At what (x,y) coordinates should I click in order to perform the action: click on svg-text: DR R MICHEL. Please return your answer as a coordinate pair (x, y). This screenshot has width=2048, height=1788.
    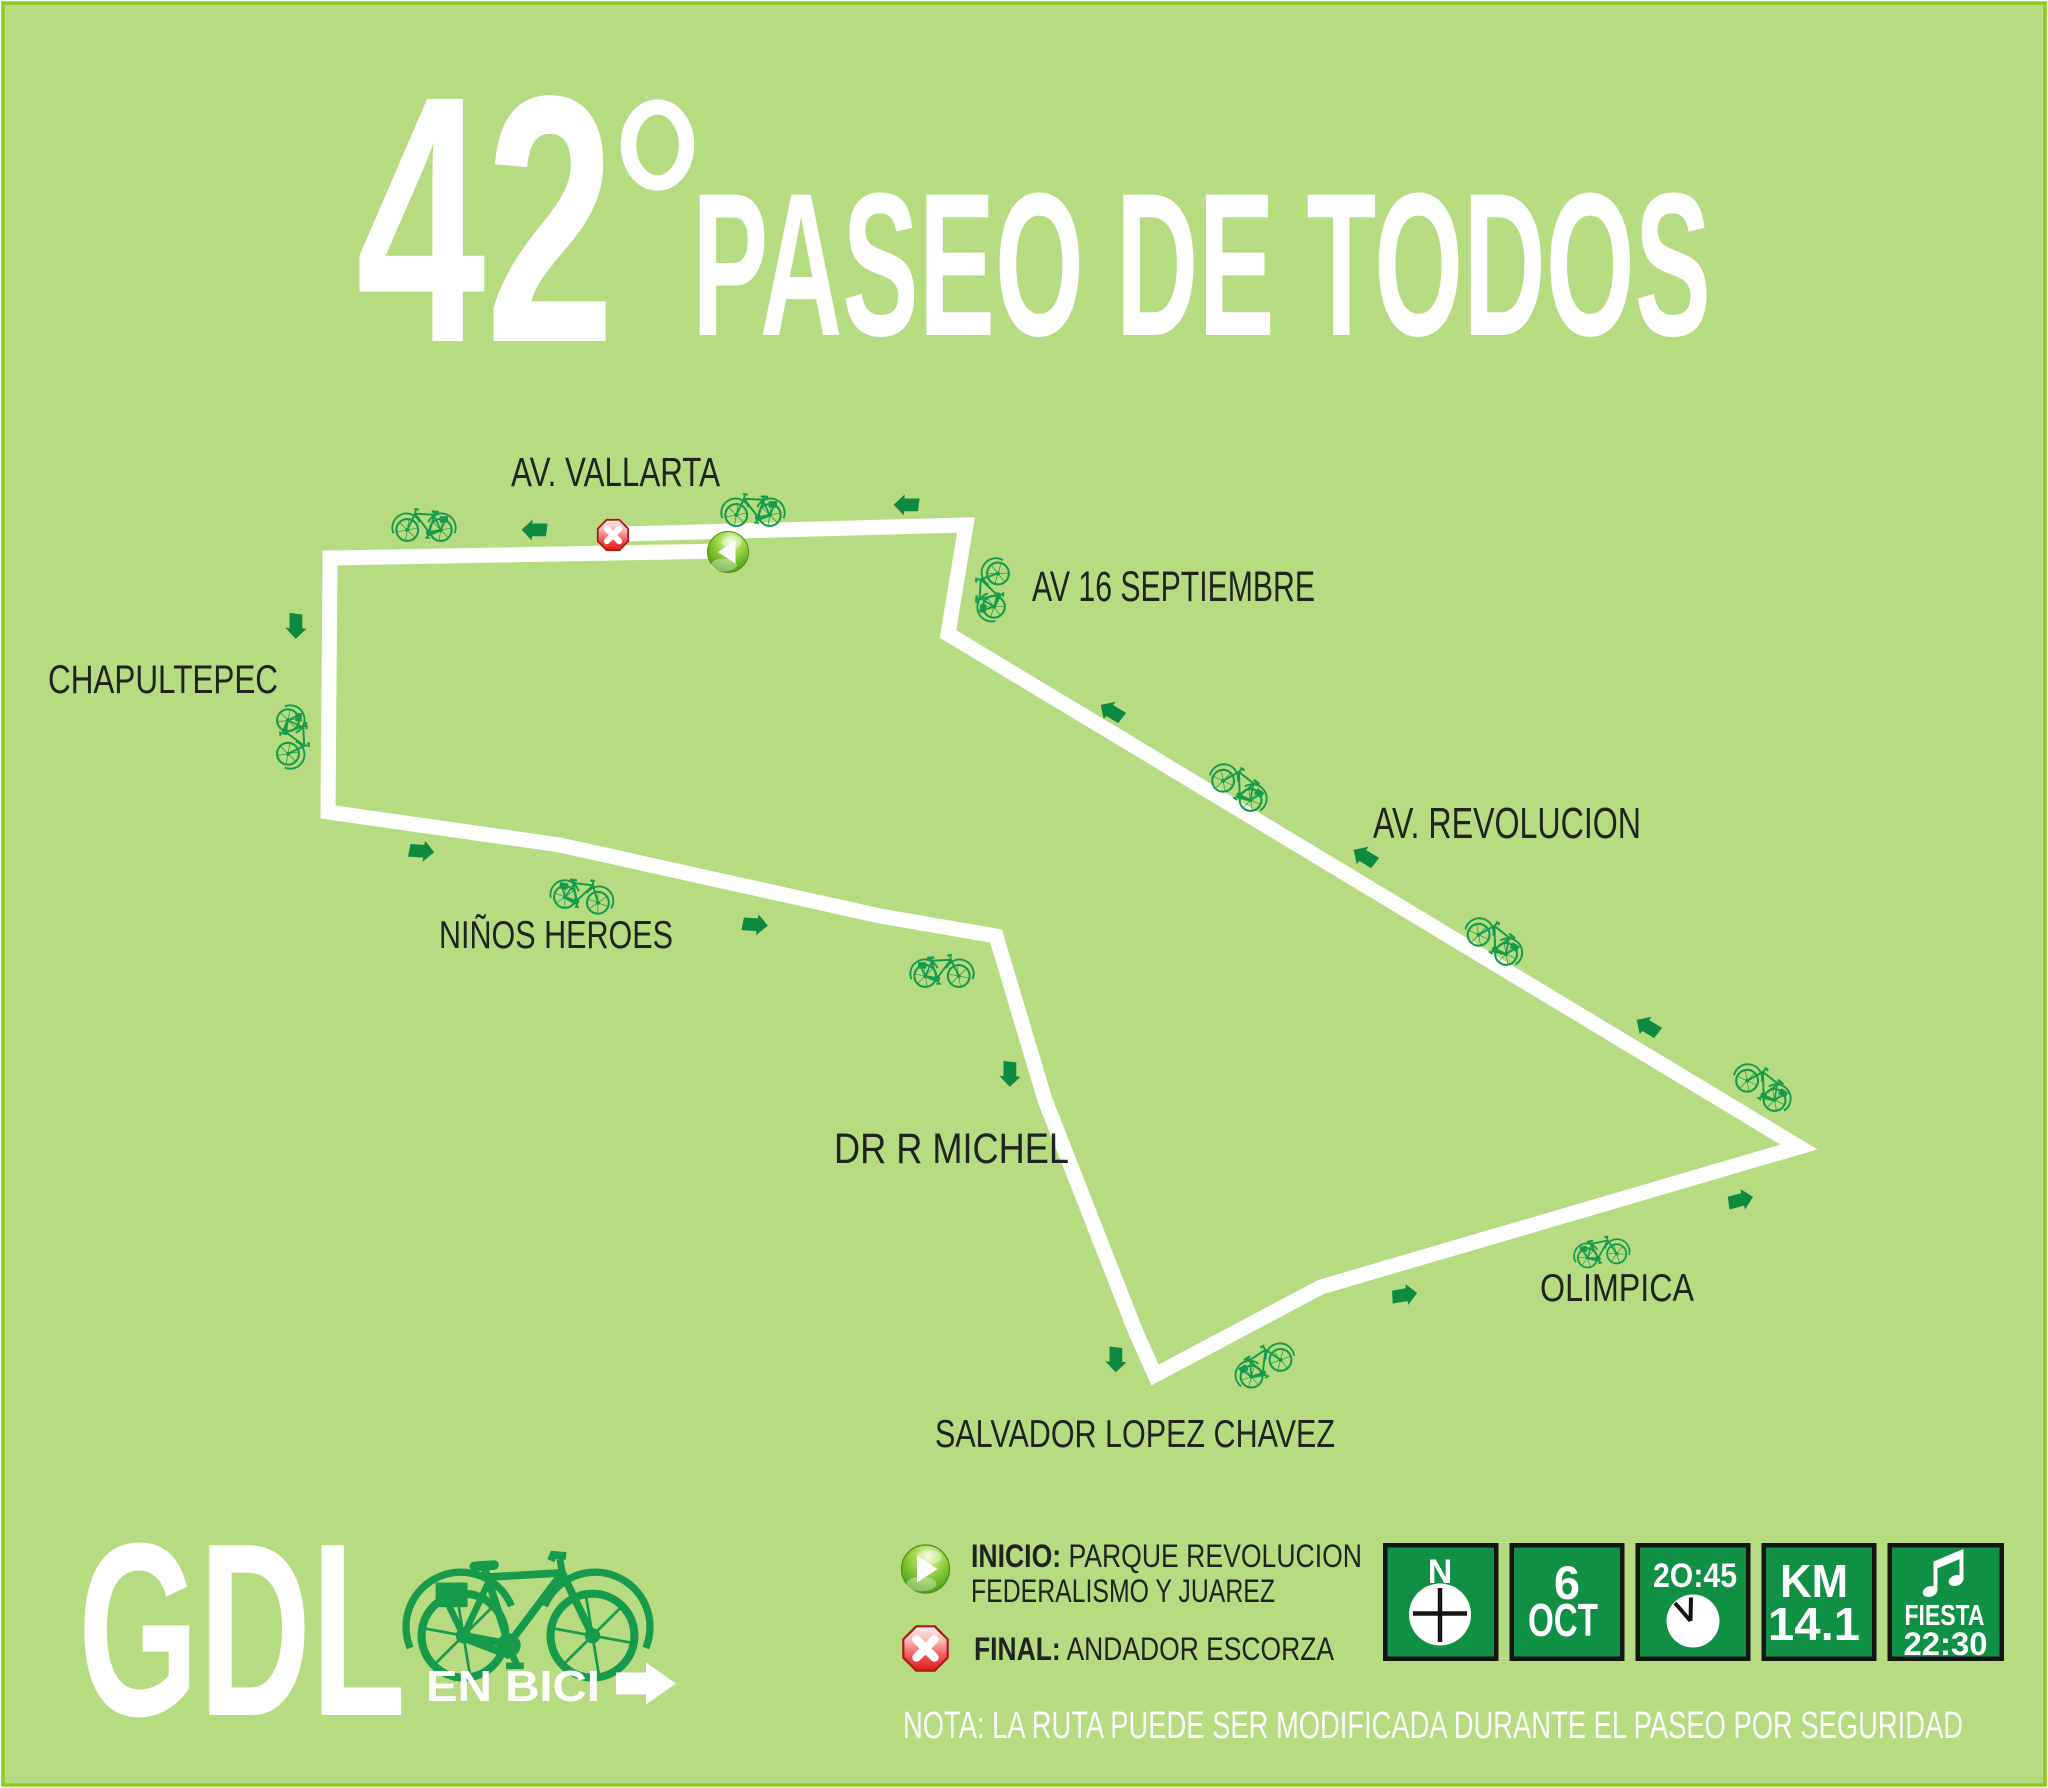
    Looking at the image, I should click on (951, 1149).